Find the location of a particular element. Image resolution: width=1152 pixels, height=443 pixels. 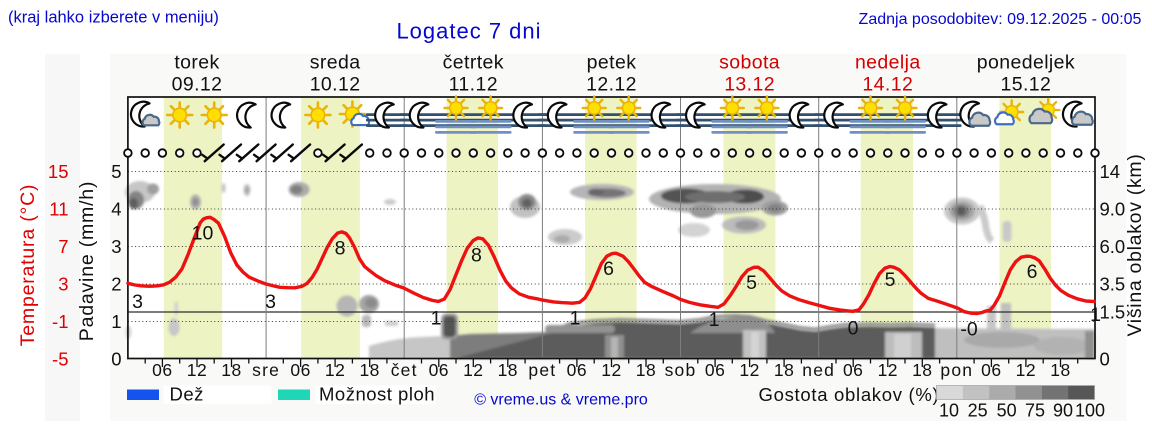

svg-text: Dež is located at coordinates (187, 394).